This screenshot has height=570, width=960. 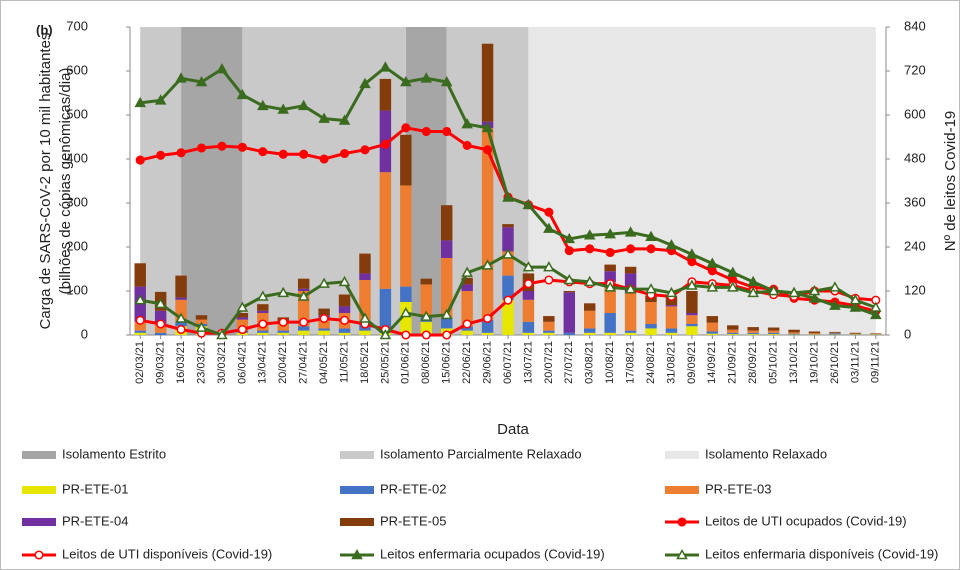 What do you see at coordinates (77, 289) in the screenshot?
I see `y-tick-label: 100` at bounding box center [77, 289].